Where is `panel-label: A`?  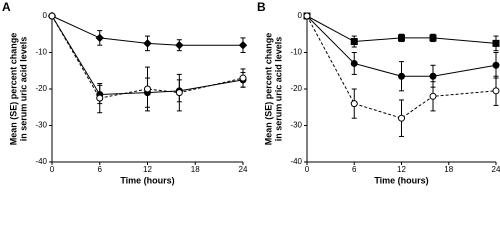
panel-label: A is located at coordinates (6, 7).